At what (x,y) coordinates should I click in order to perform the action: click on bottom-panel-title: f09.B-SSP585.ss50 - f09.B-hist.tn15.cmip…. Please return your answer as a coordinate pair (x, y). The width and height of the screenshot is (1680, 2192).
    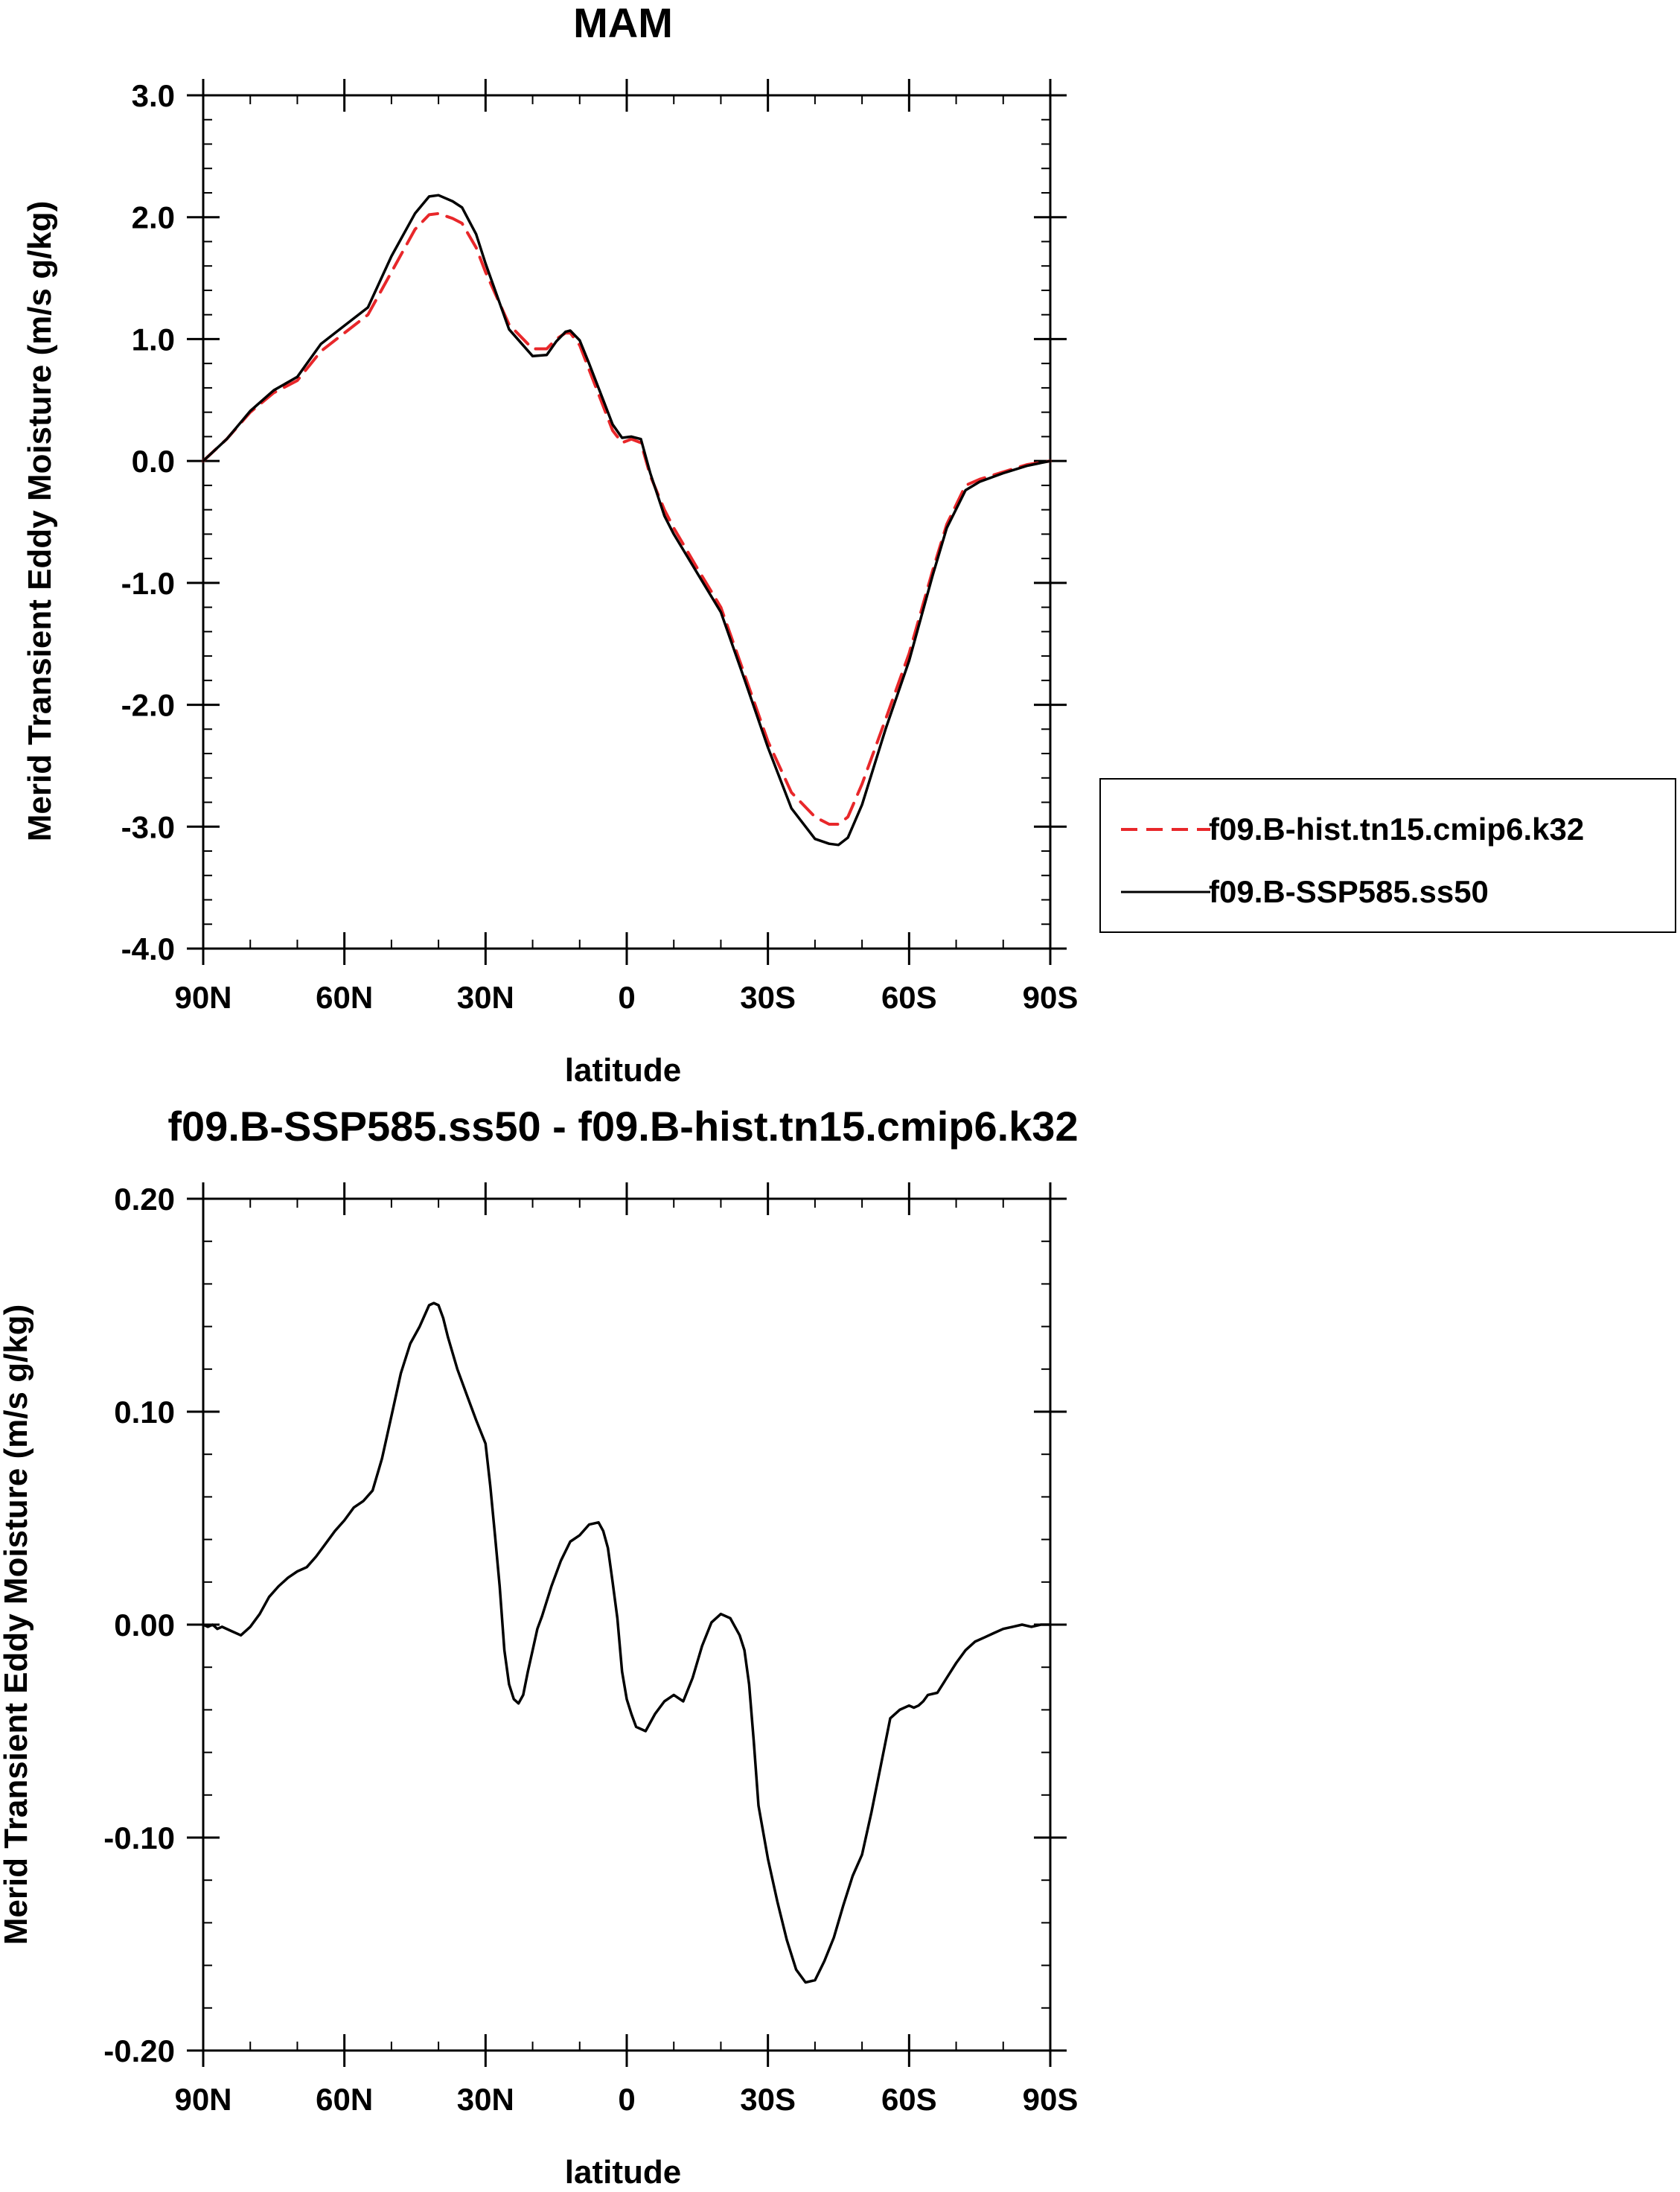
    Looking at the image, I should click on (622, 1126).